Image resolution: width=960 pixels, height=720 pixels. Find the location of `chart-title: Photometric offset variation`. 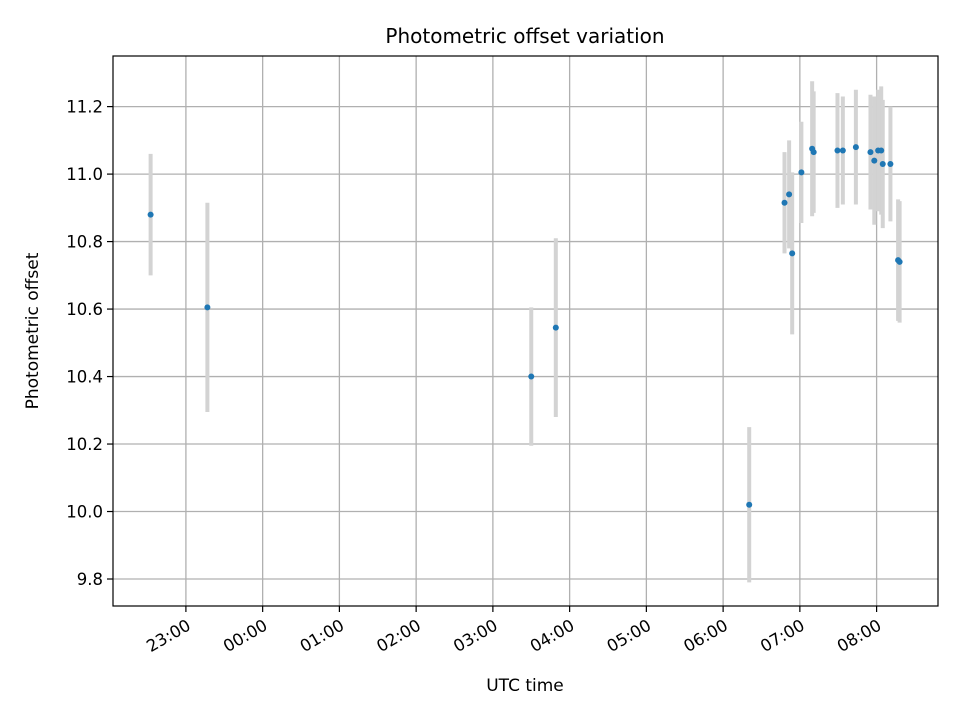

chart-title: Photometric offset variation is located at coordinates (524, 36).